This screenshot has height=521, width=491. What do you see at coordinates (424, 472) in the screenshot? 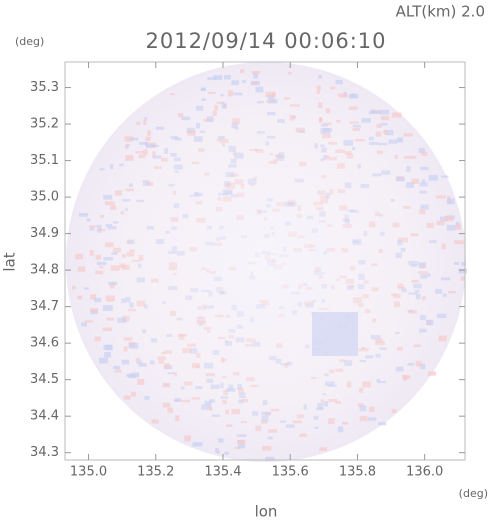
I see `x-tick-label: 136.0` at bounding box center [424, 472].